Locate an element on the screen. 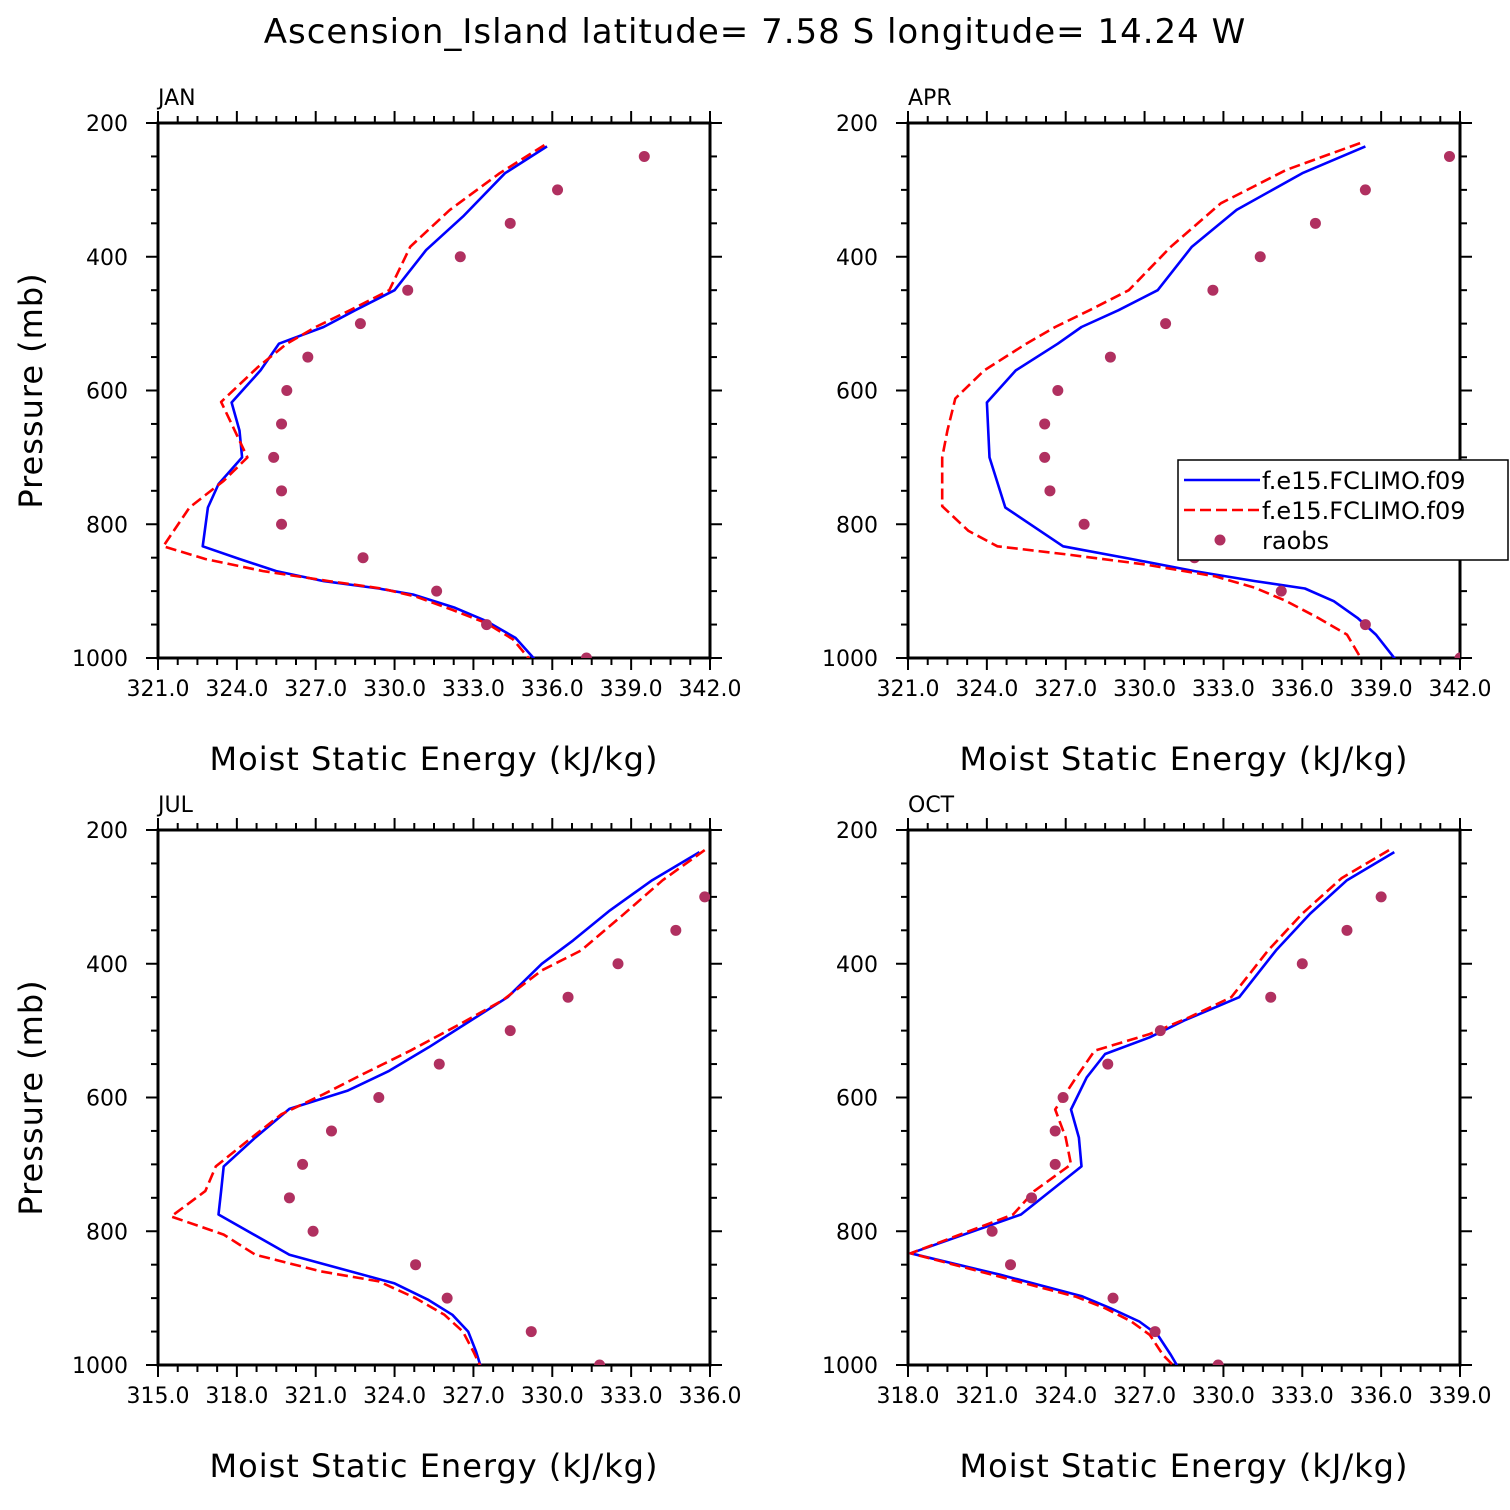 The width and height of the screenshot is (1510, 1510). panel-label: APR is located at coordinates (930, 98).